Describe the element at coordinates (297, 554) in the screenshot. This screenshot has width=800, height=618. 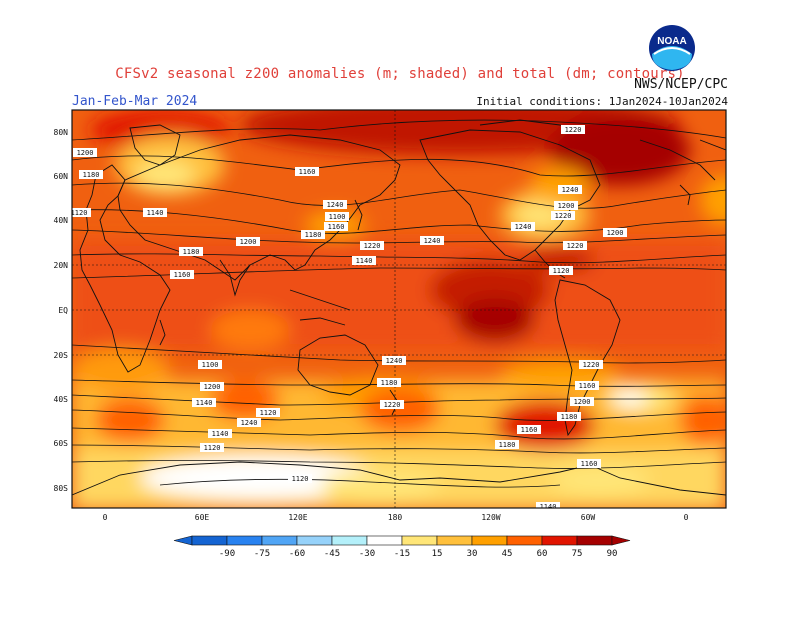
I see `colorbar-label: -60` at that location.